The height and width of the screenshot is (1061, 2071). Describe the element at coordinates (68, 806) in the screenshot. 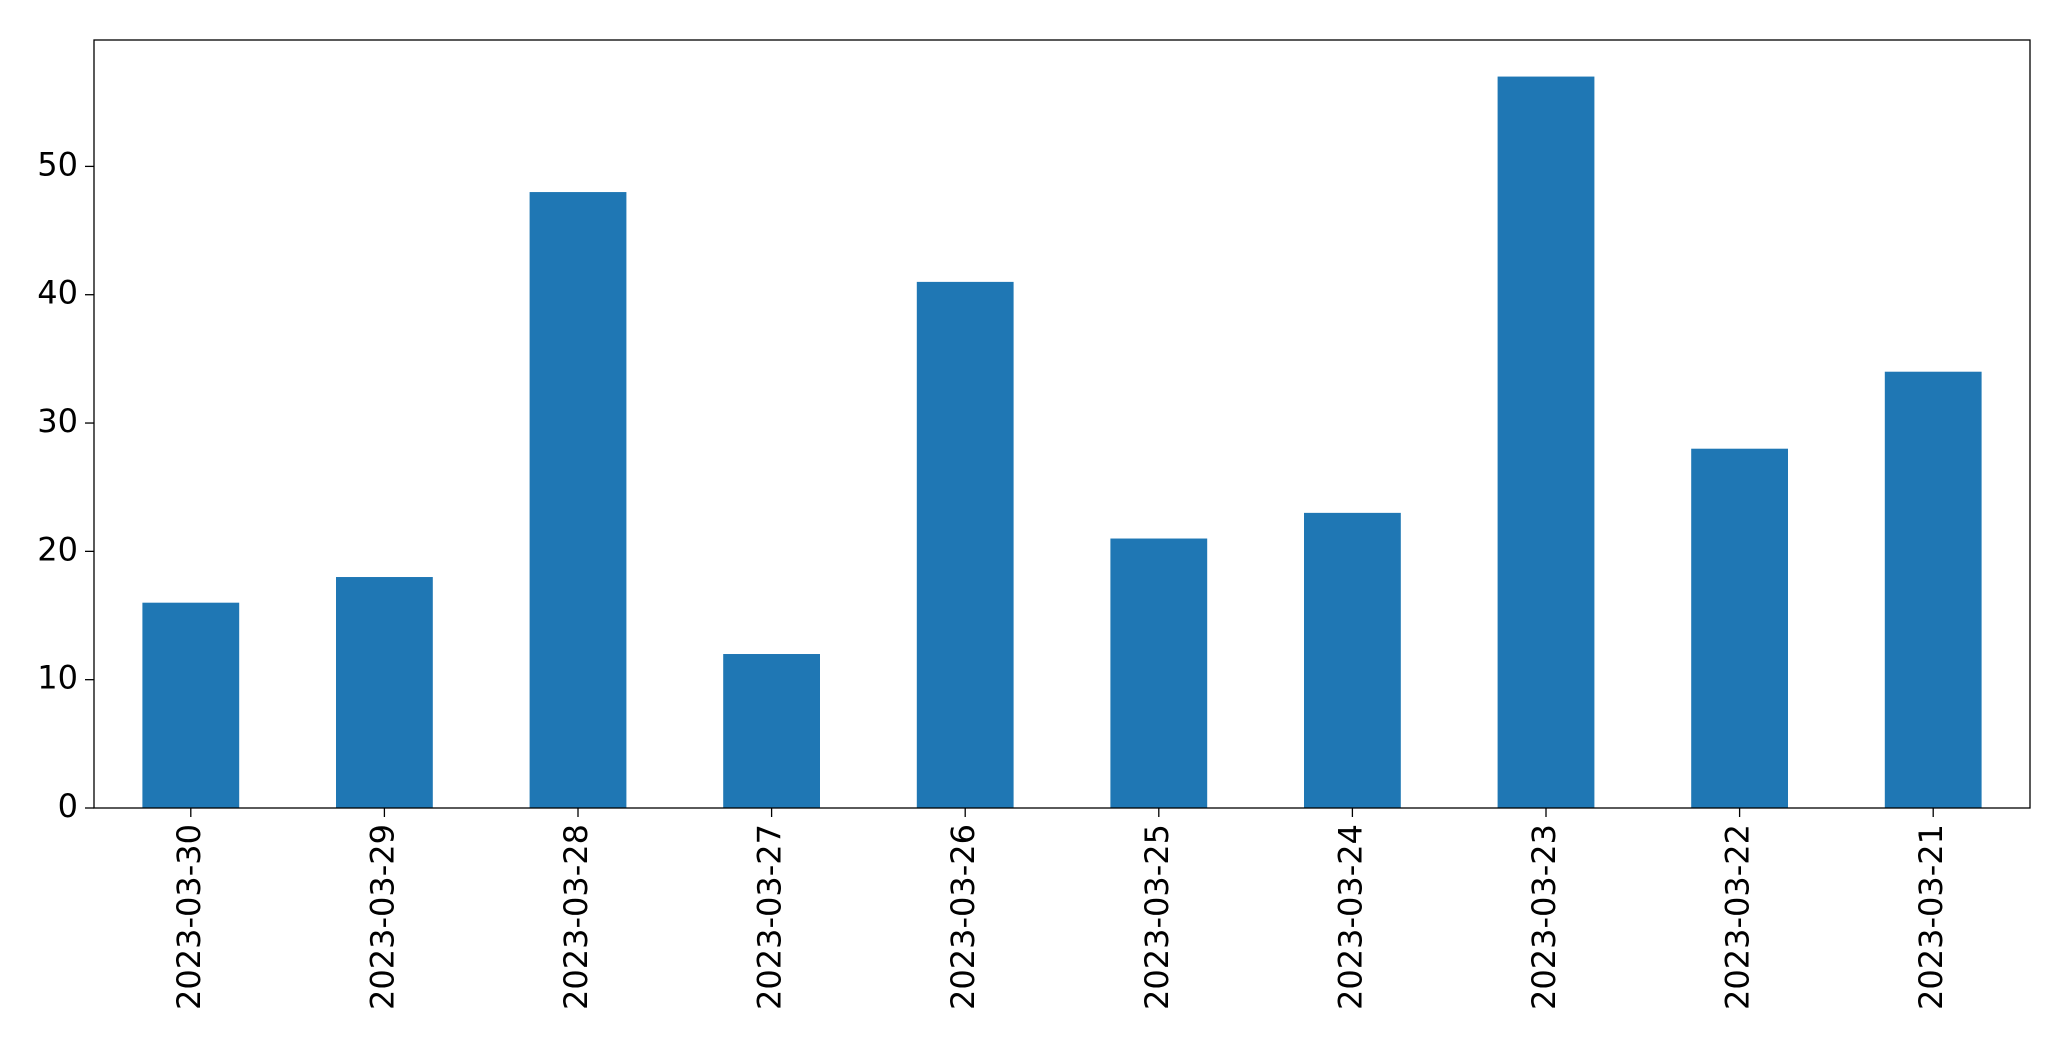

I see `y-tick-label: 0` at that location.